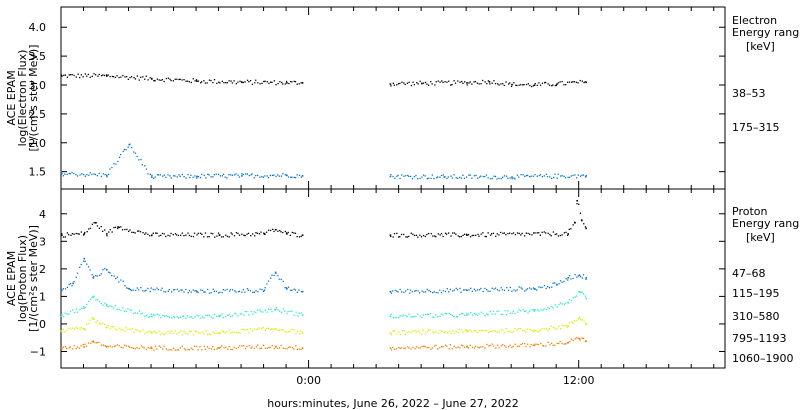 The image size is (800, 410). Describe the element at coordinates (579, 380) in the screenshot. I see `x-tick-label: 12:00` at that location.